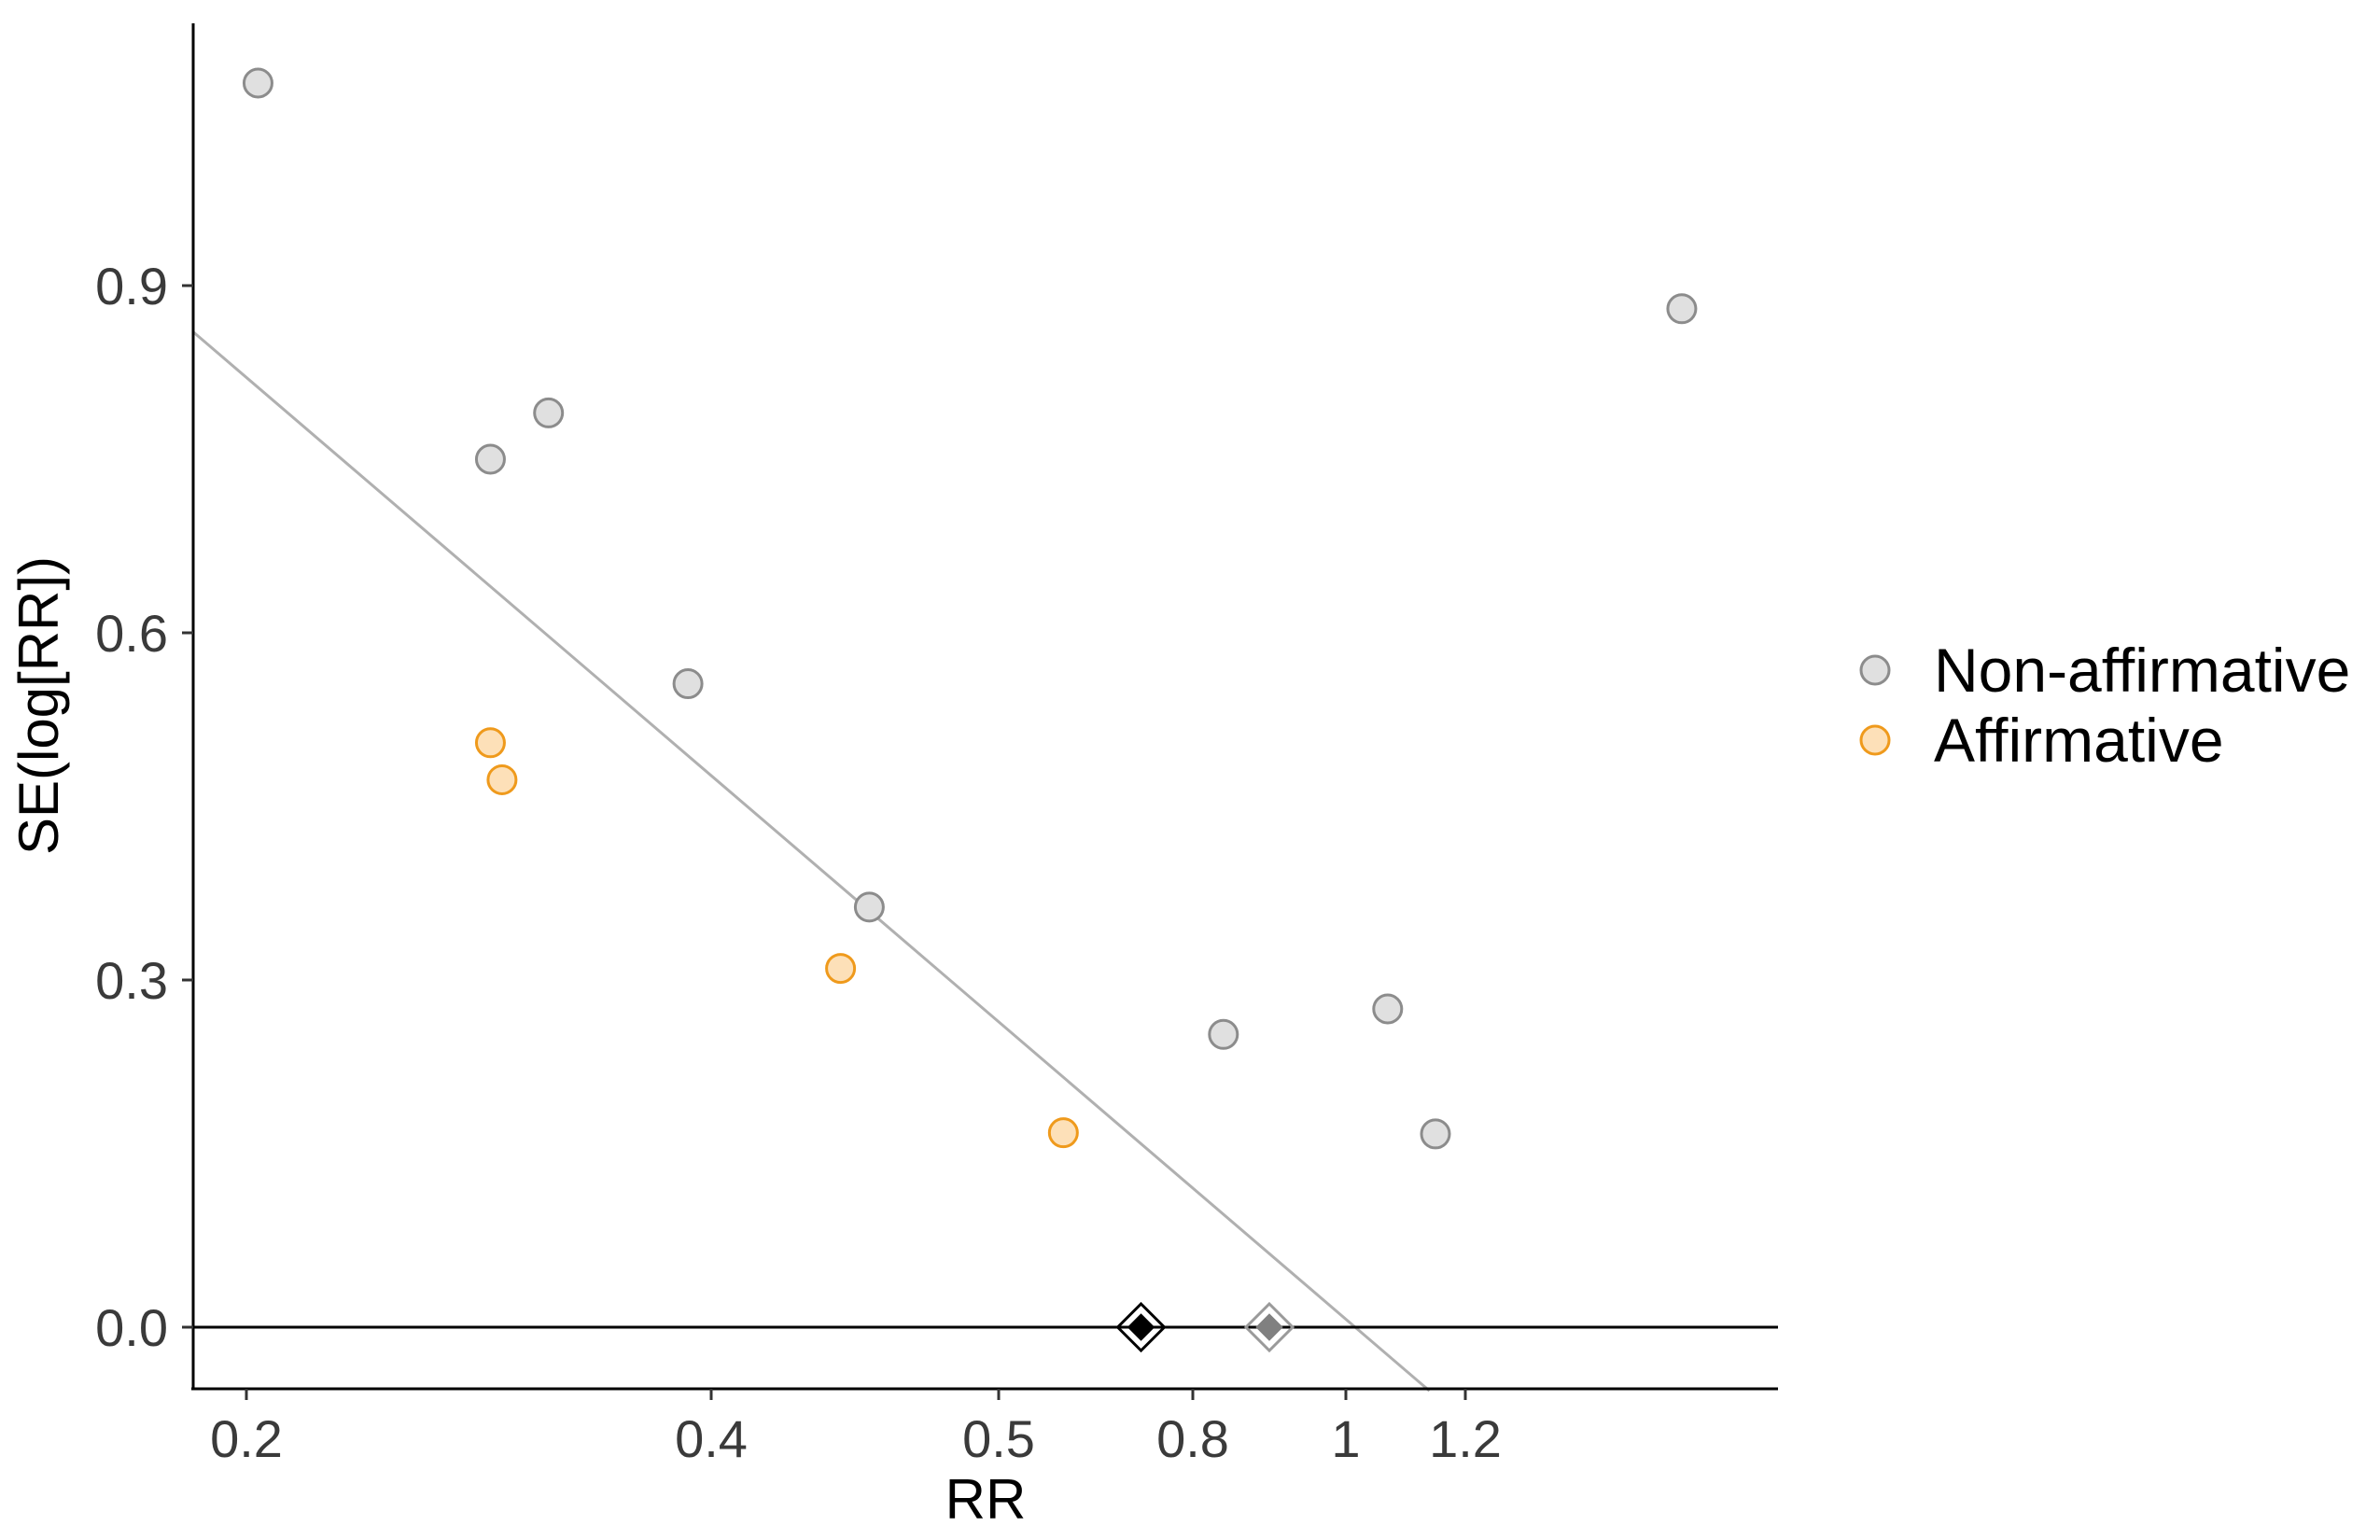 This screenshot has height=1540, width=2380. I want to click on x-tick-label-3: 0.8, so click(1192, 1438).